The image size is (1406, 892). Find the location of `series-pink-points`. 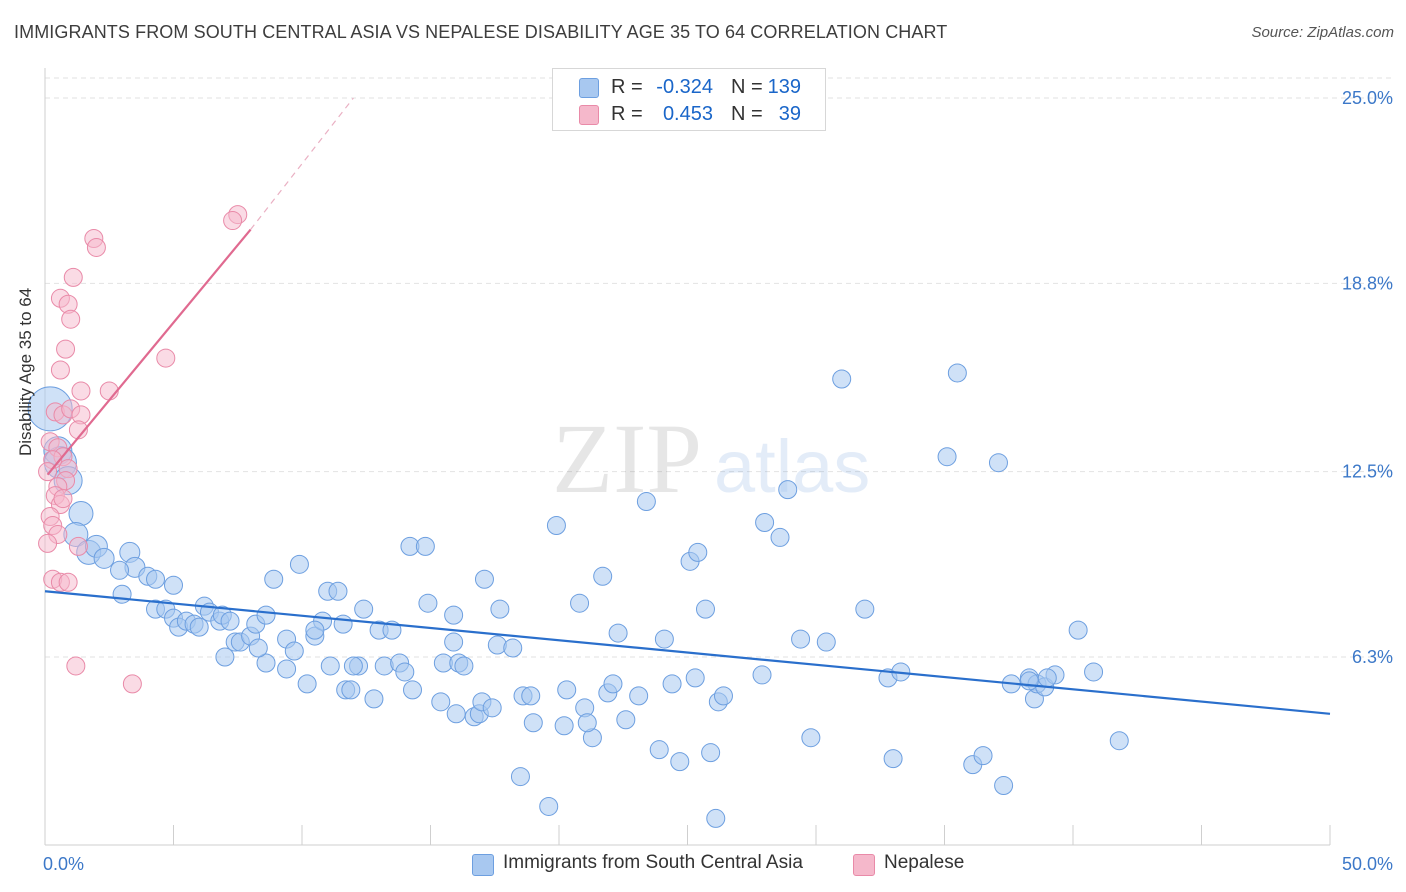

series-pink-points is located at coordinates (143, 449).